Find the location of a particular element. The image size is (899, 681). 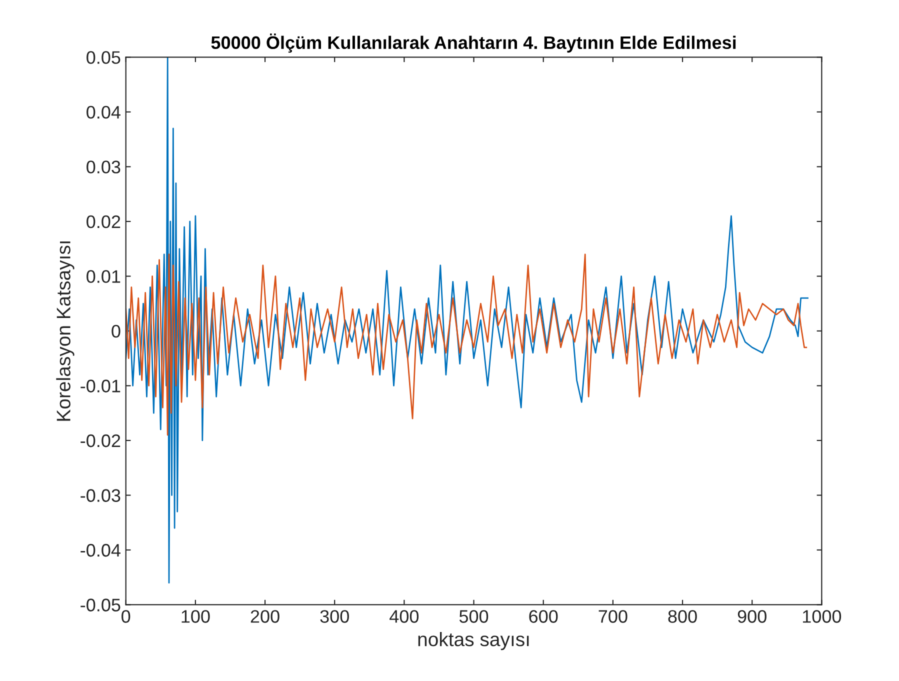

y-tick-label: -0.05 is located at coordinates (100, 605).